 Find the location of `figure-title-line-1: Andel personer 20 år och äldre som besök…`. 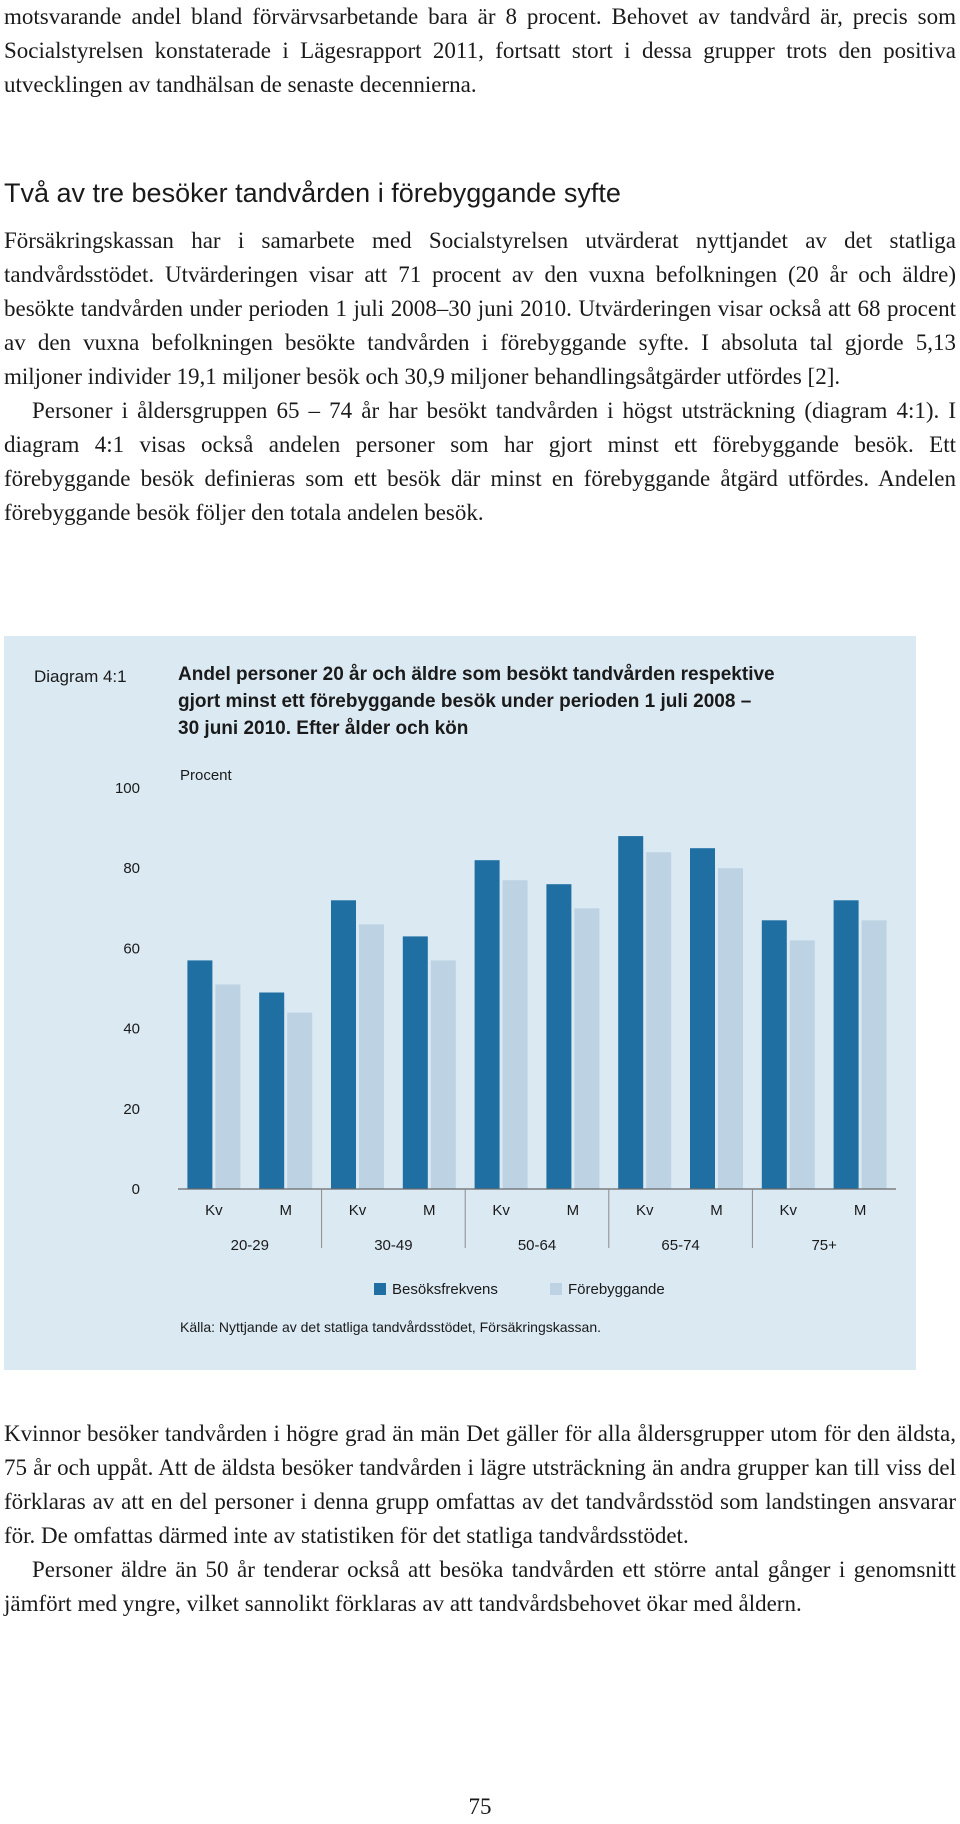

figure-title-line-1: Andel personer 20 år och äldre som besök… is located at coordinates (476, 674).